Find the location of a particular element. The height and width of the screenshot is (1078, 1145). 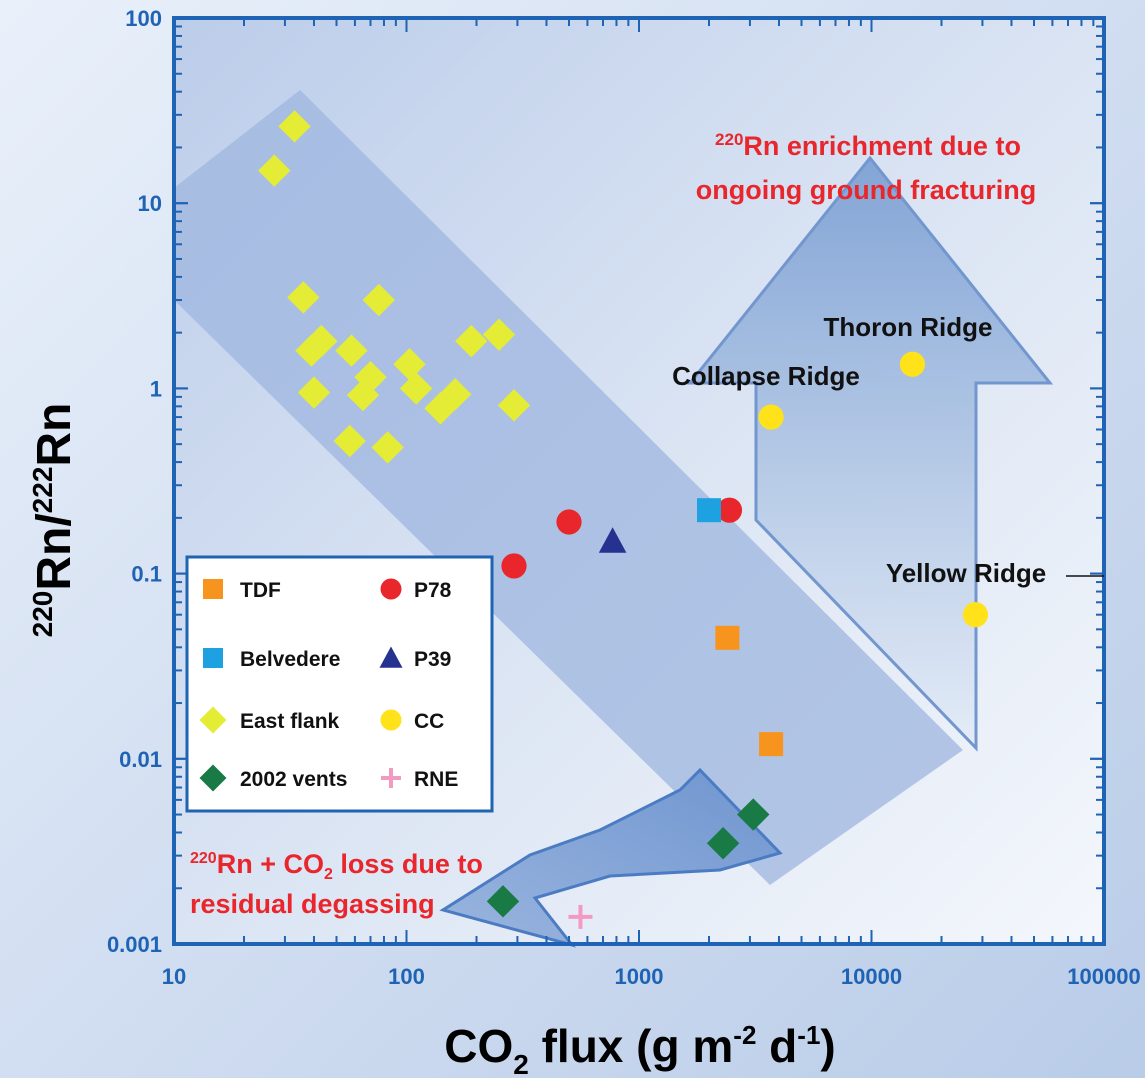

data-point-rne is located at coordinates (580, 916).